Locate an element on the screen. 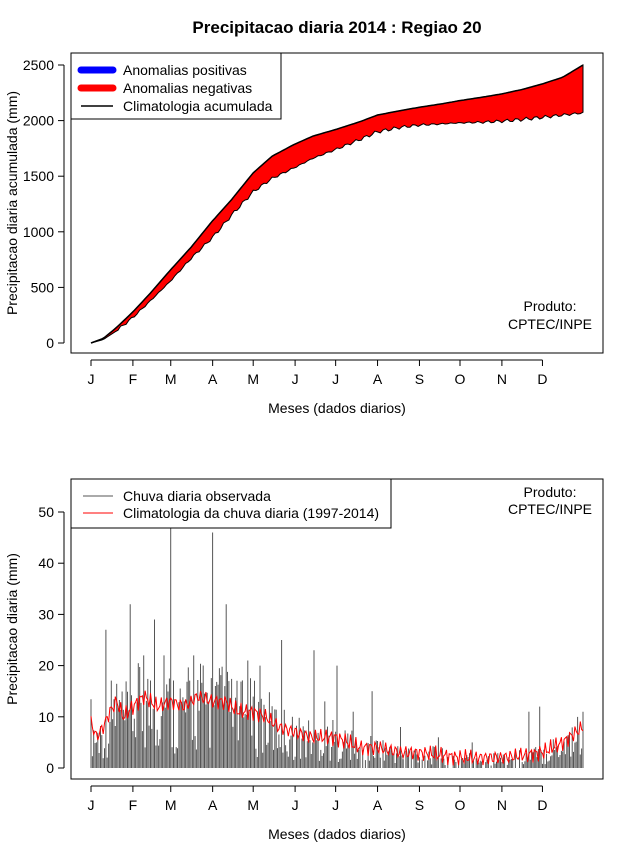 Image resolution: width=640 pixels, height=850 pixels. y-tick-label: 30 is located at coordinates (46, 614).